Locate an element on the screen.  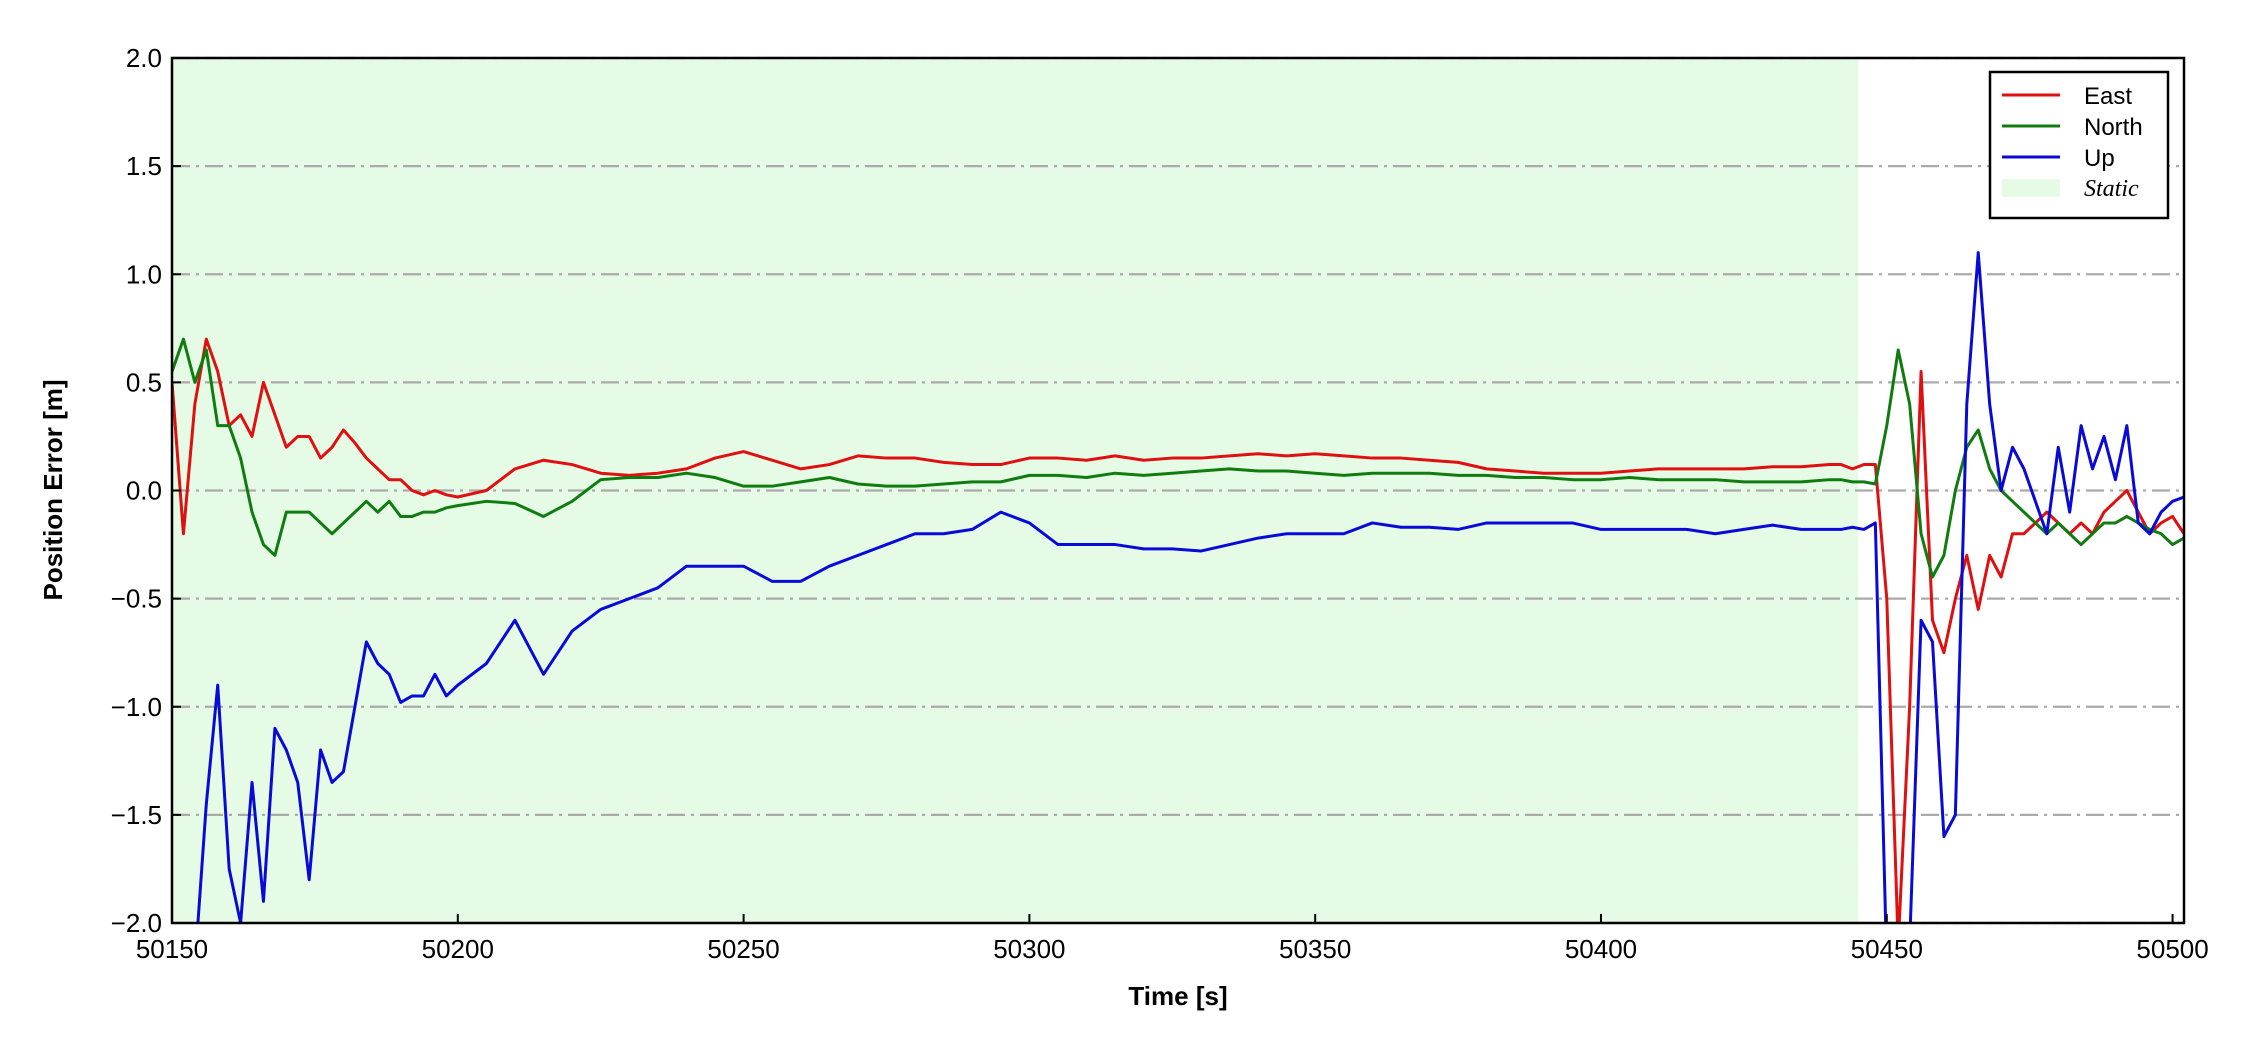
y-tick-label: 1.5 is located at coordinates (144, 166).